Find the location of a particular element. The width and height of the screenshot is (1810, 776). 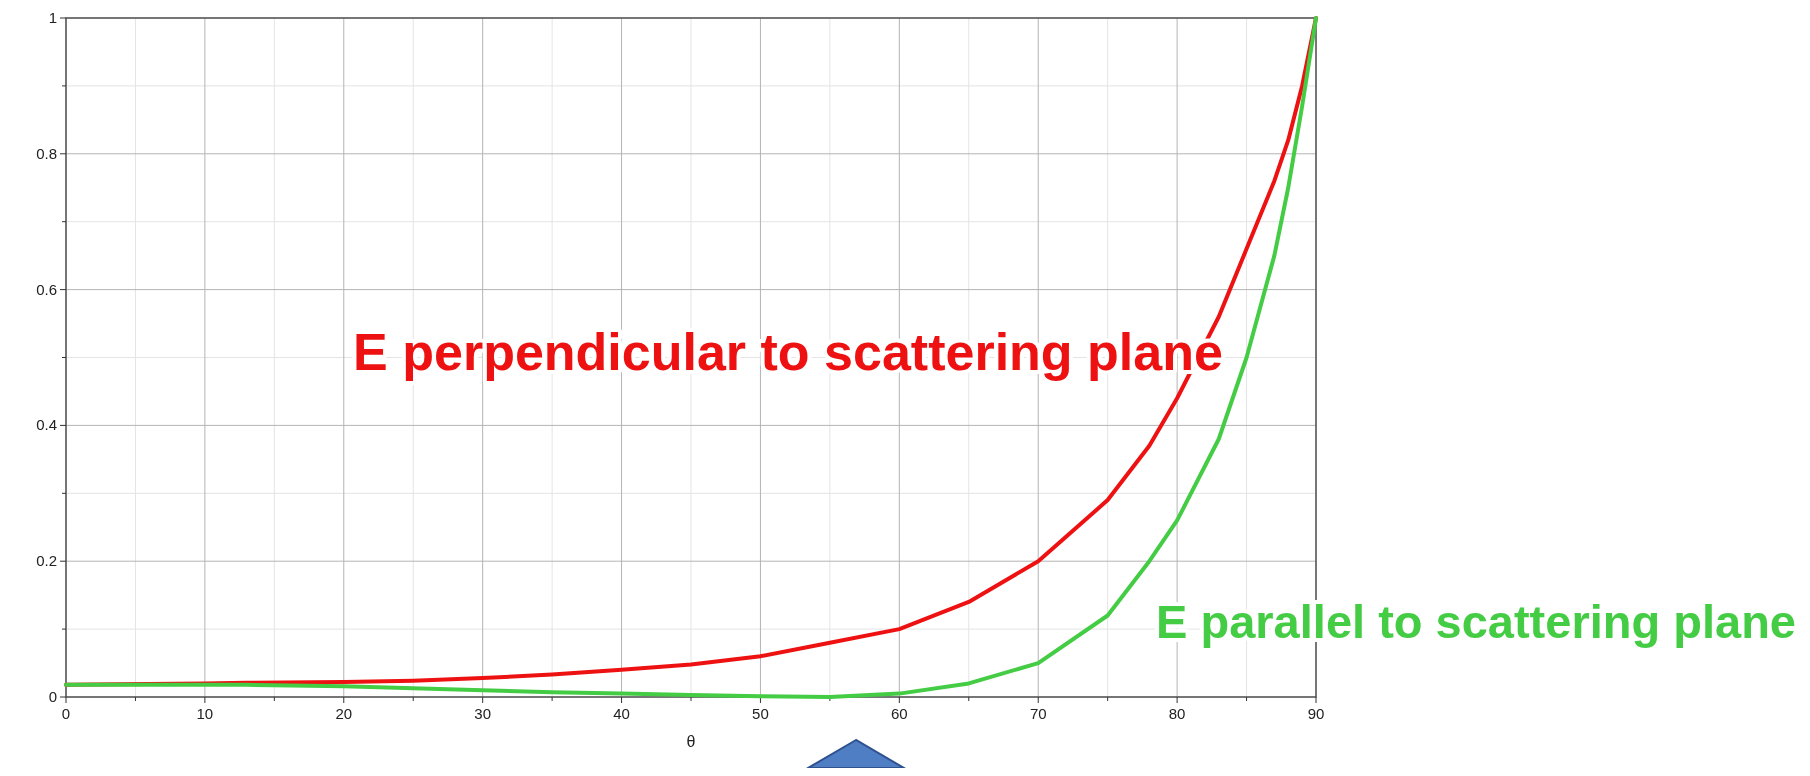

x-tick-label: 90 is located at coordinates (1316, 713).